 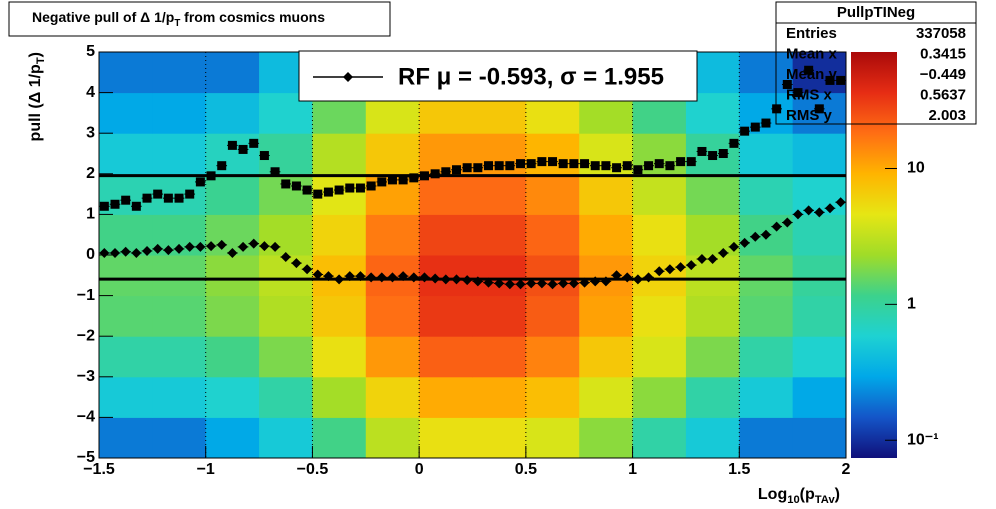 I want to click on stats-value: 337058, so click(x=941, y=33).